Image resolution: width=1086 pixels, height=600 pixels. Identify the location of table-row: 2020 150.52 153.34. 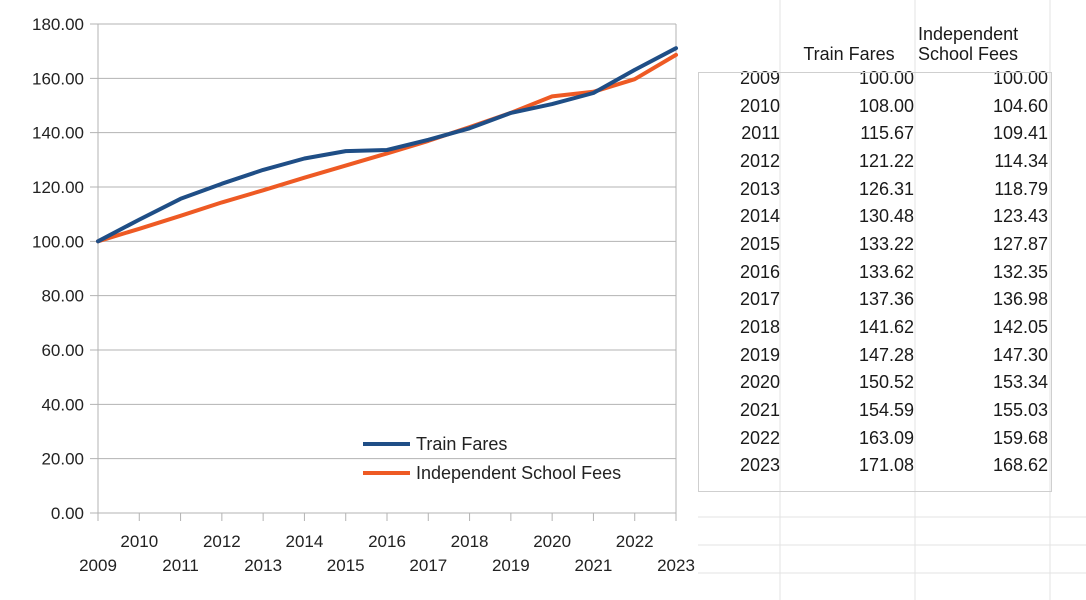
(874, 383).